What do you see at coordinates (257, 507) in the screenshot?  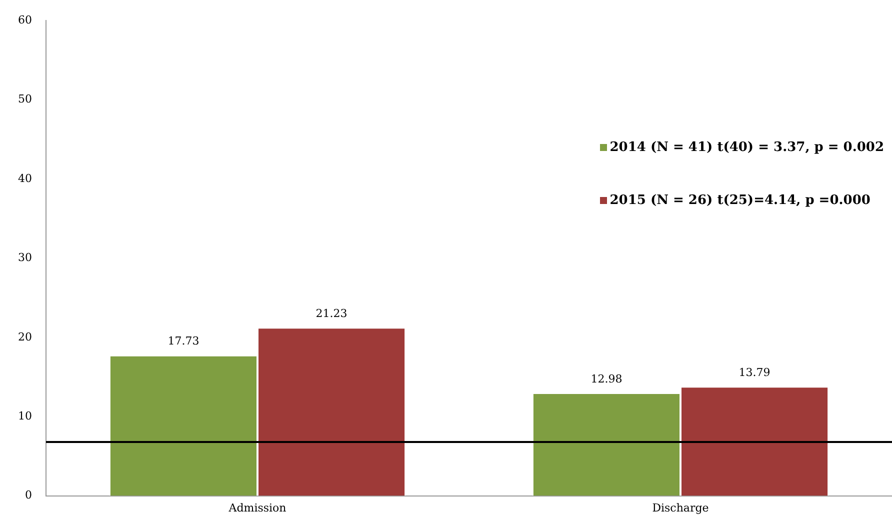 I see `x-tick-label: Admission` at bounding box center [257, 507].